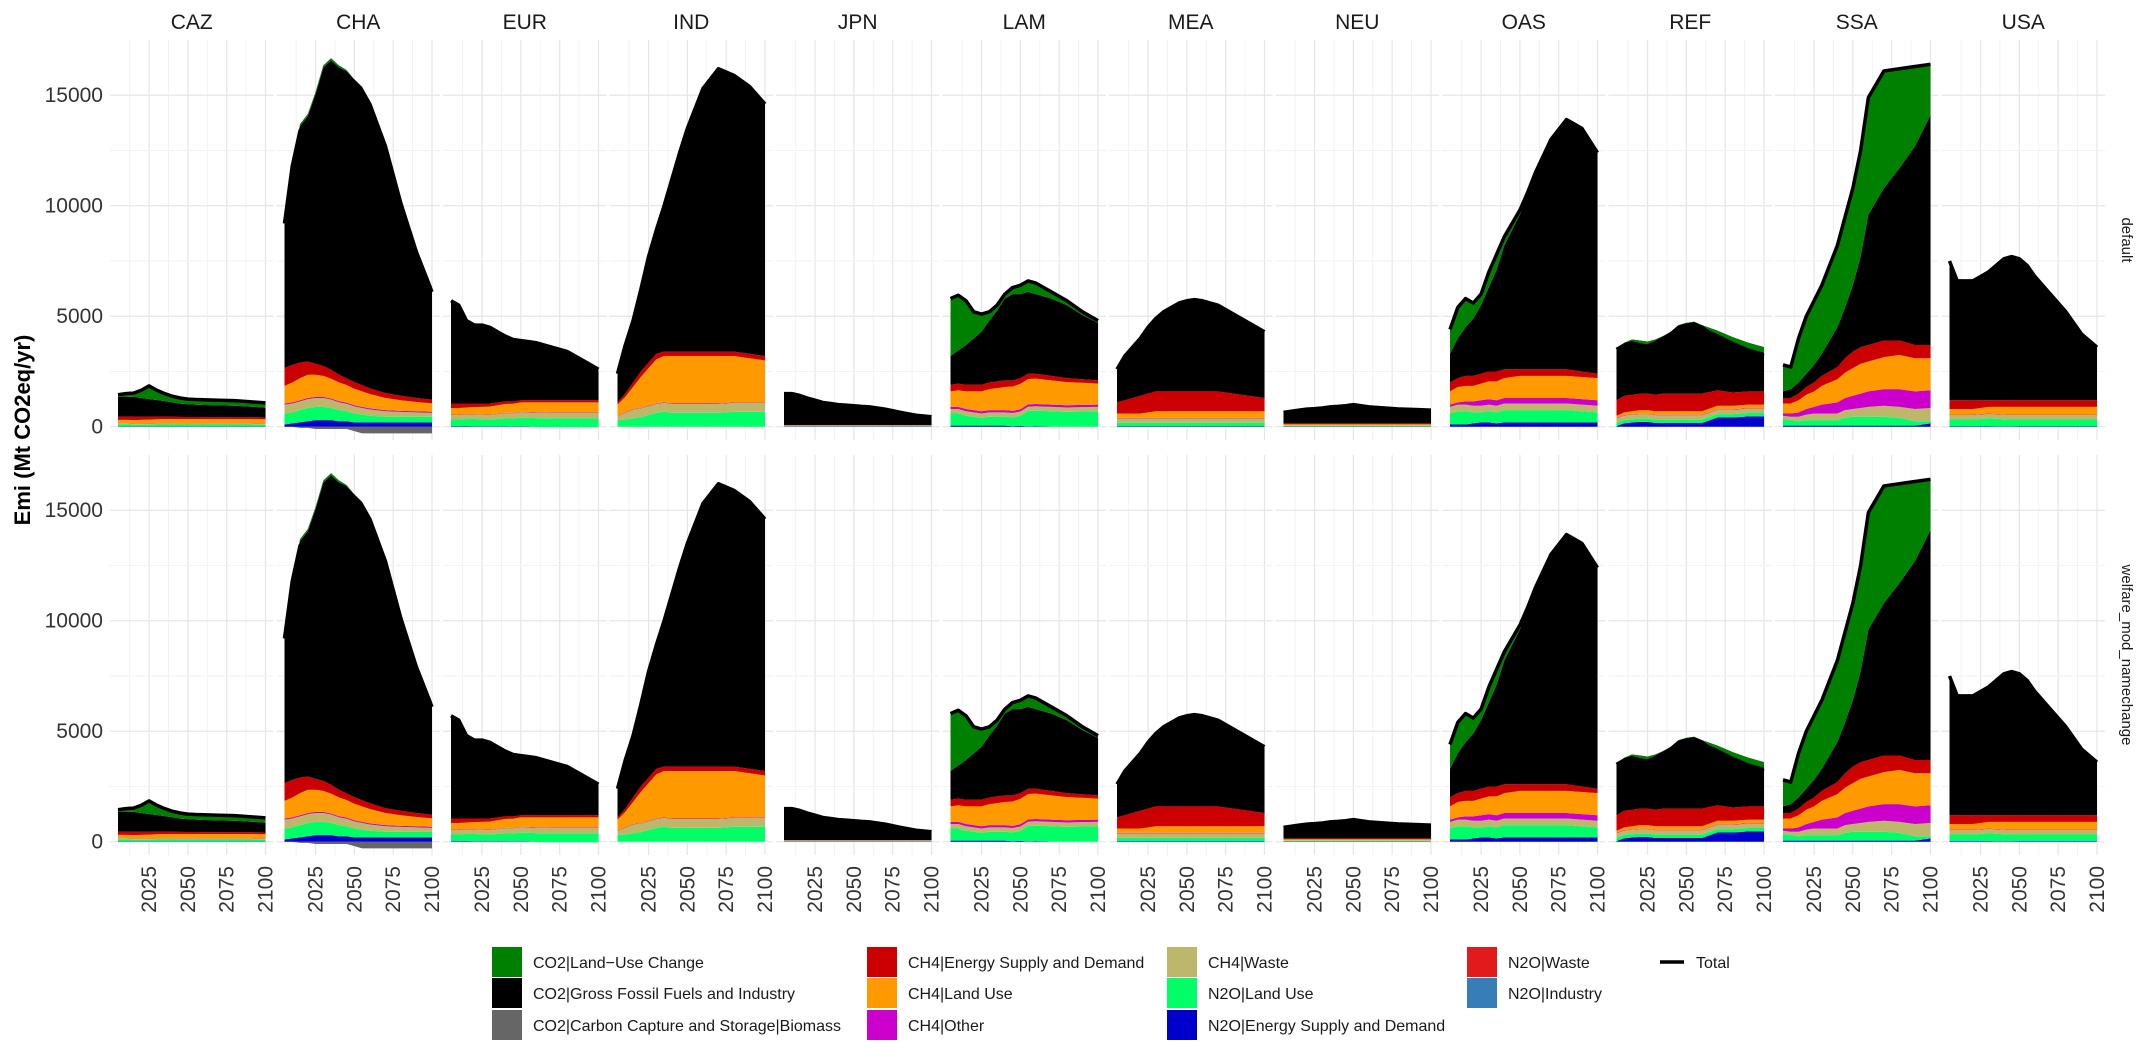  I want to click on facet-row-label: welfare_mod_namechange, so click(2126, 655).